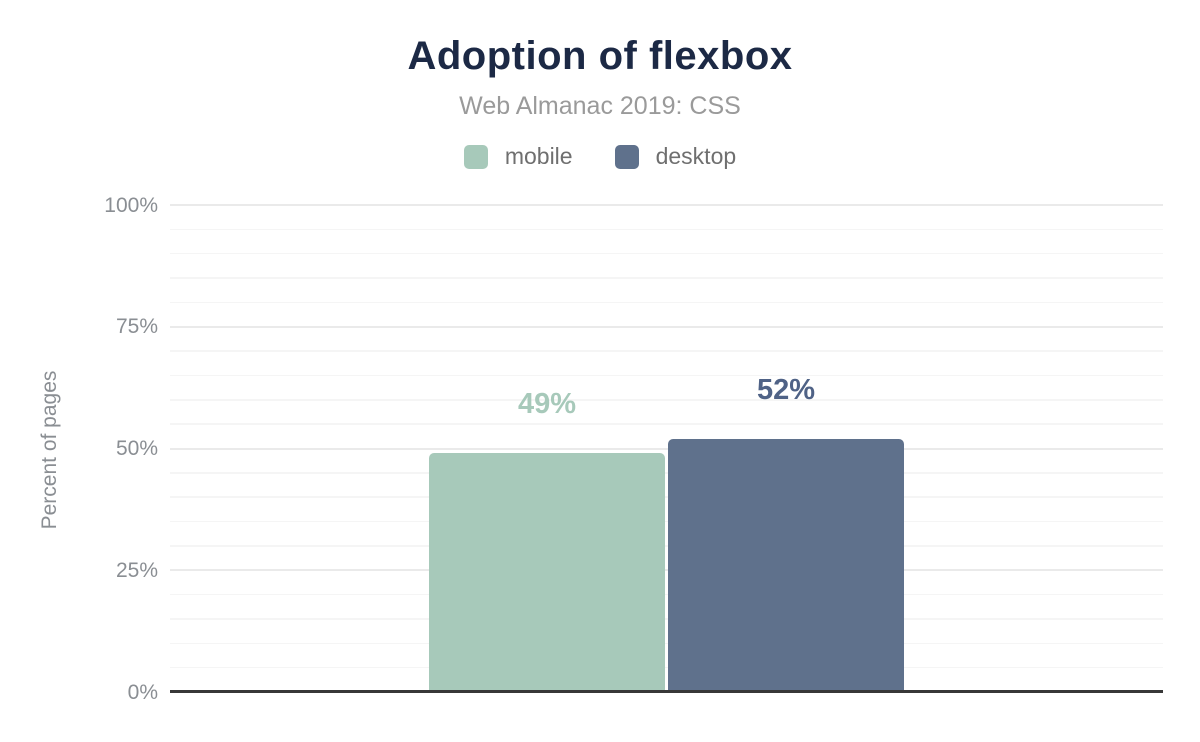 The height and width of the screenshot is (742, 1200). What do you see at coordinates (626, 156) in the screenshot?
I see `desktop-series-swatch-icon` at bounding box center [626, 156].